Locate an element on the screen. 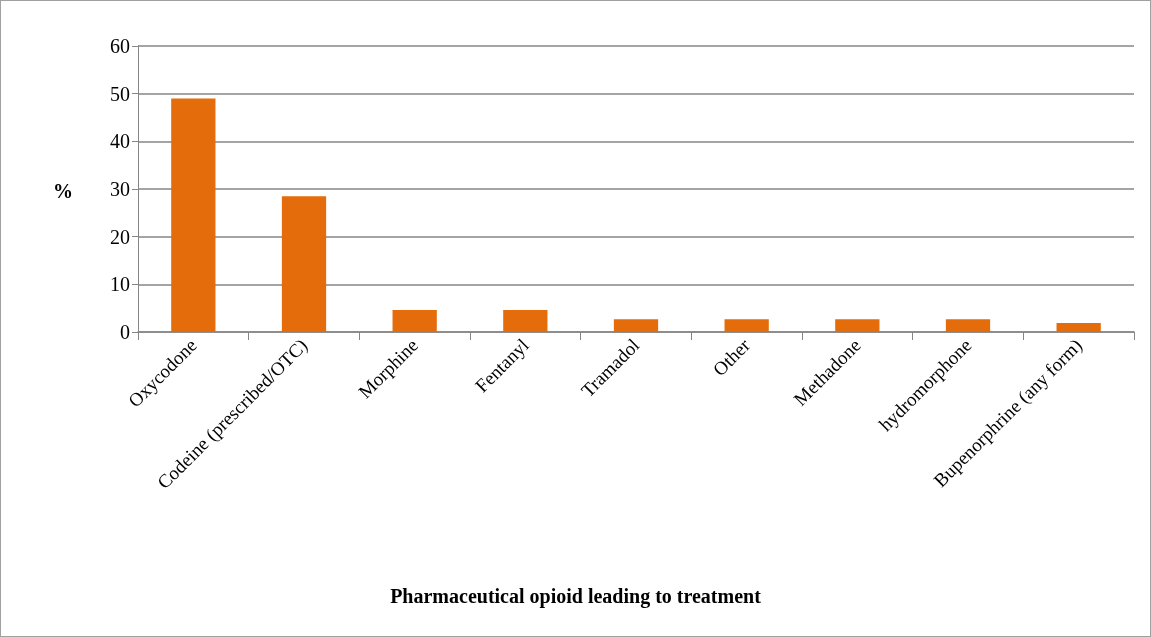 Image resolution: width=1151 pixels, height=637 pixels. y-tick-label: 40 is located at coordinates (120, 141).